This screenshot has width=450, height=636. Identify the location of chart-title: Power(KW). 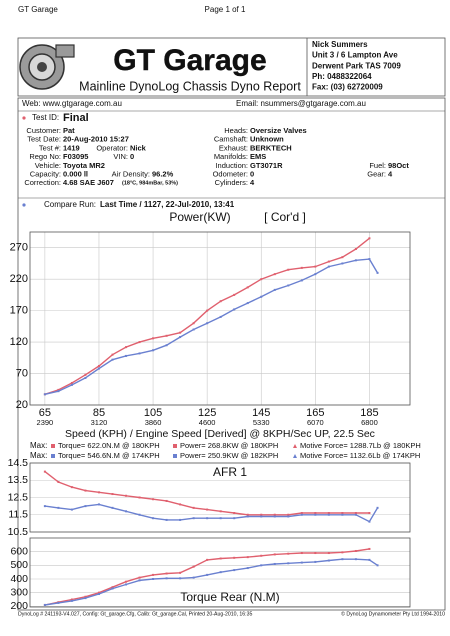
(199, 217).